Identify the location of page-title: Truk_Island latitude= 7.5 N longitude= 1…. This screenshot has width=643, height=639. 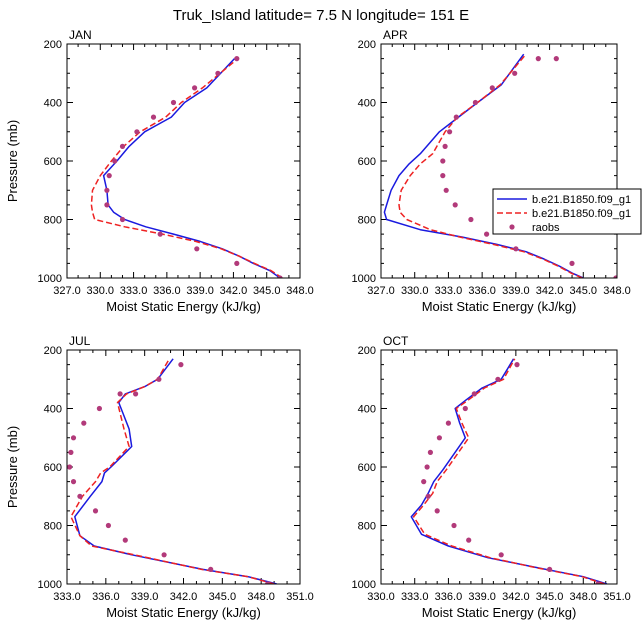
(321, 15).